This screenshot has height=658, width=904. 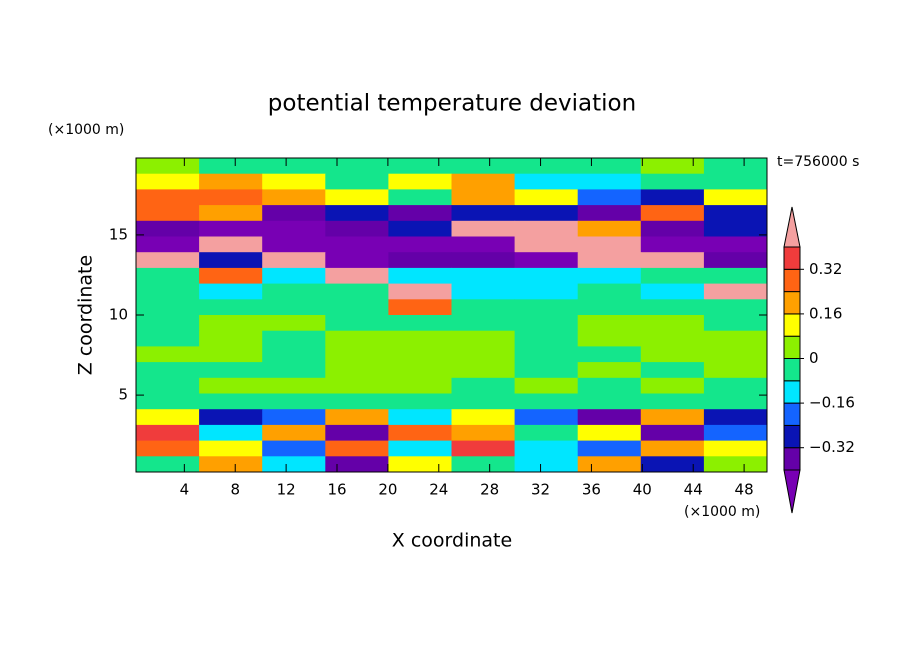 I want to click on colorbar-label: −0.32, so click(x=832, y=447).